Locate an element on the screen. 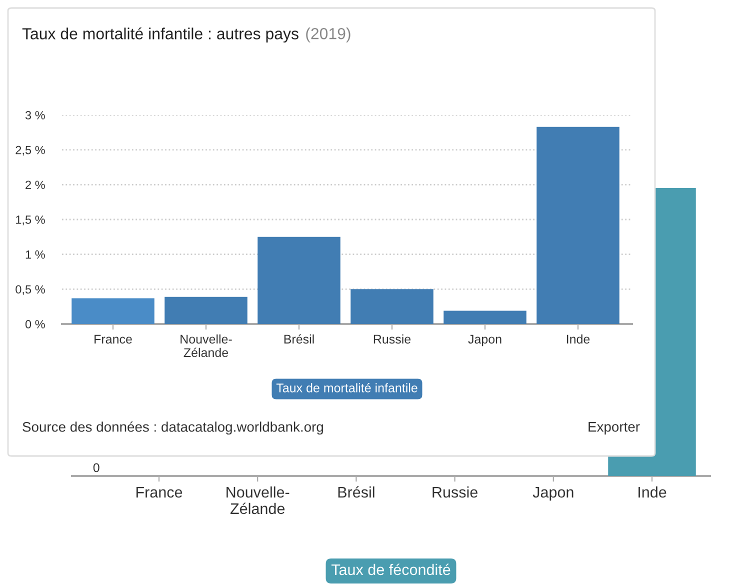 The image size is (737, 587). annotation: Source des données : datacatalog.worldbank.org is located at coordinates (173, 428).